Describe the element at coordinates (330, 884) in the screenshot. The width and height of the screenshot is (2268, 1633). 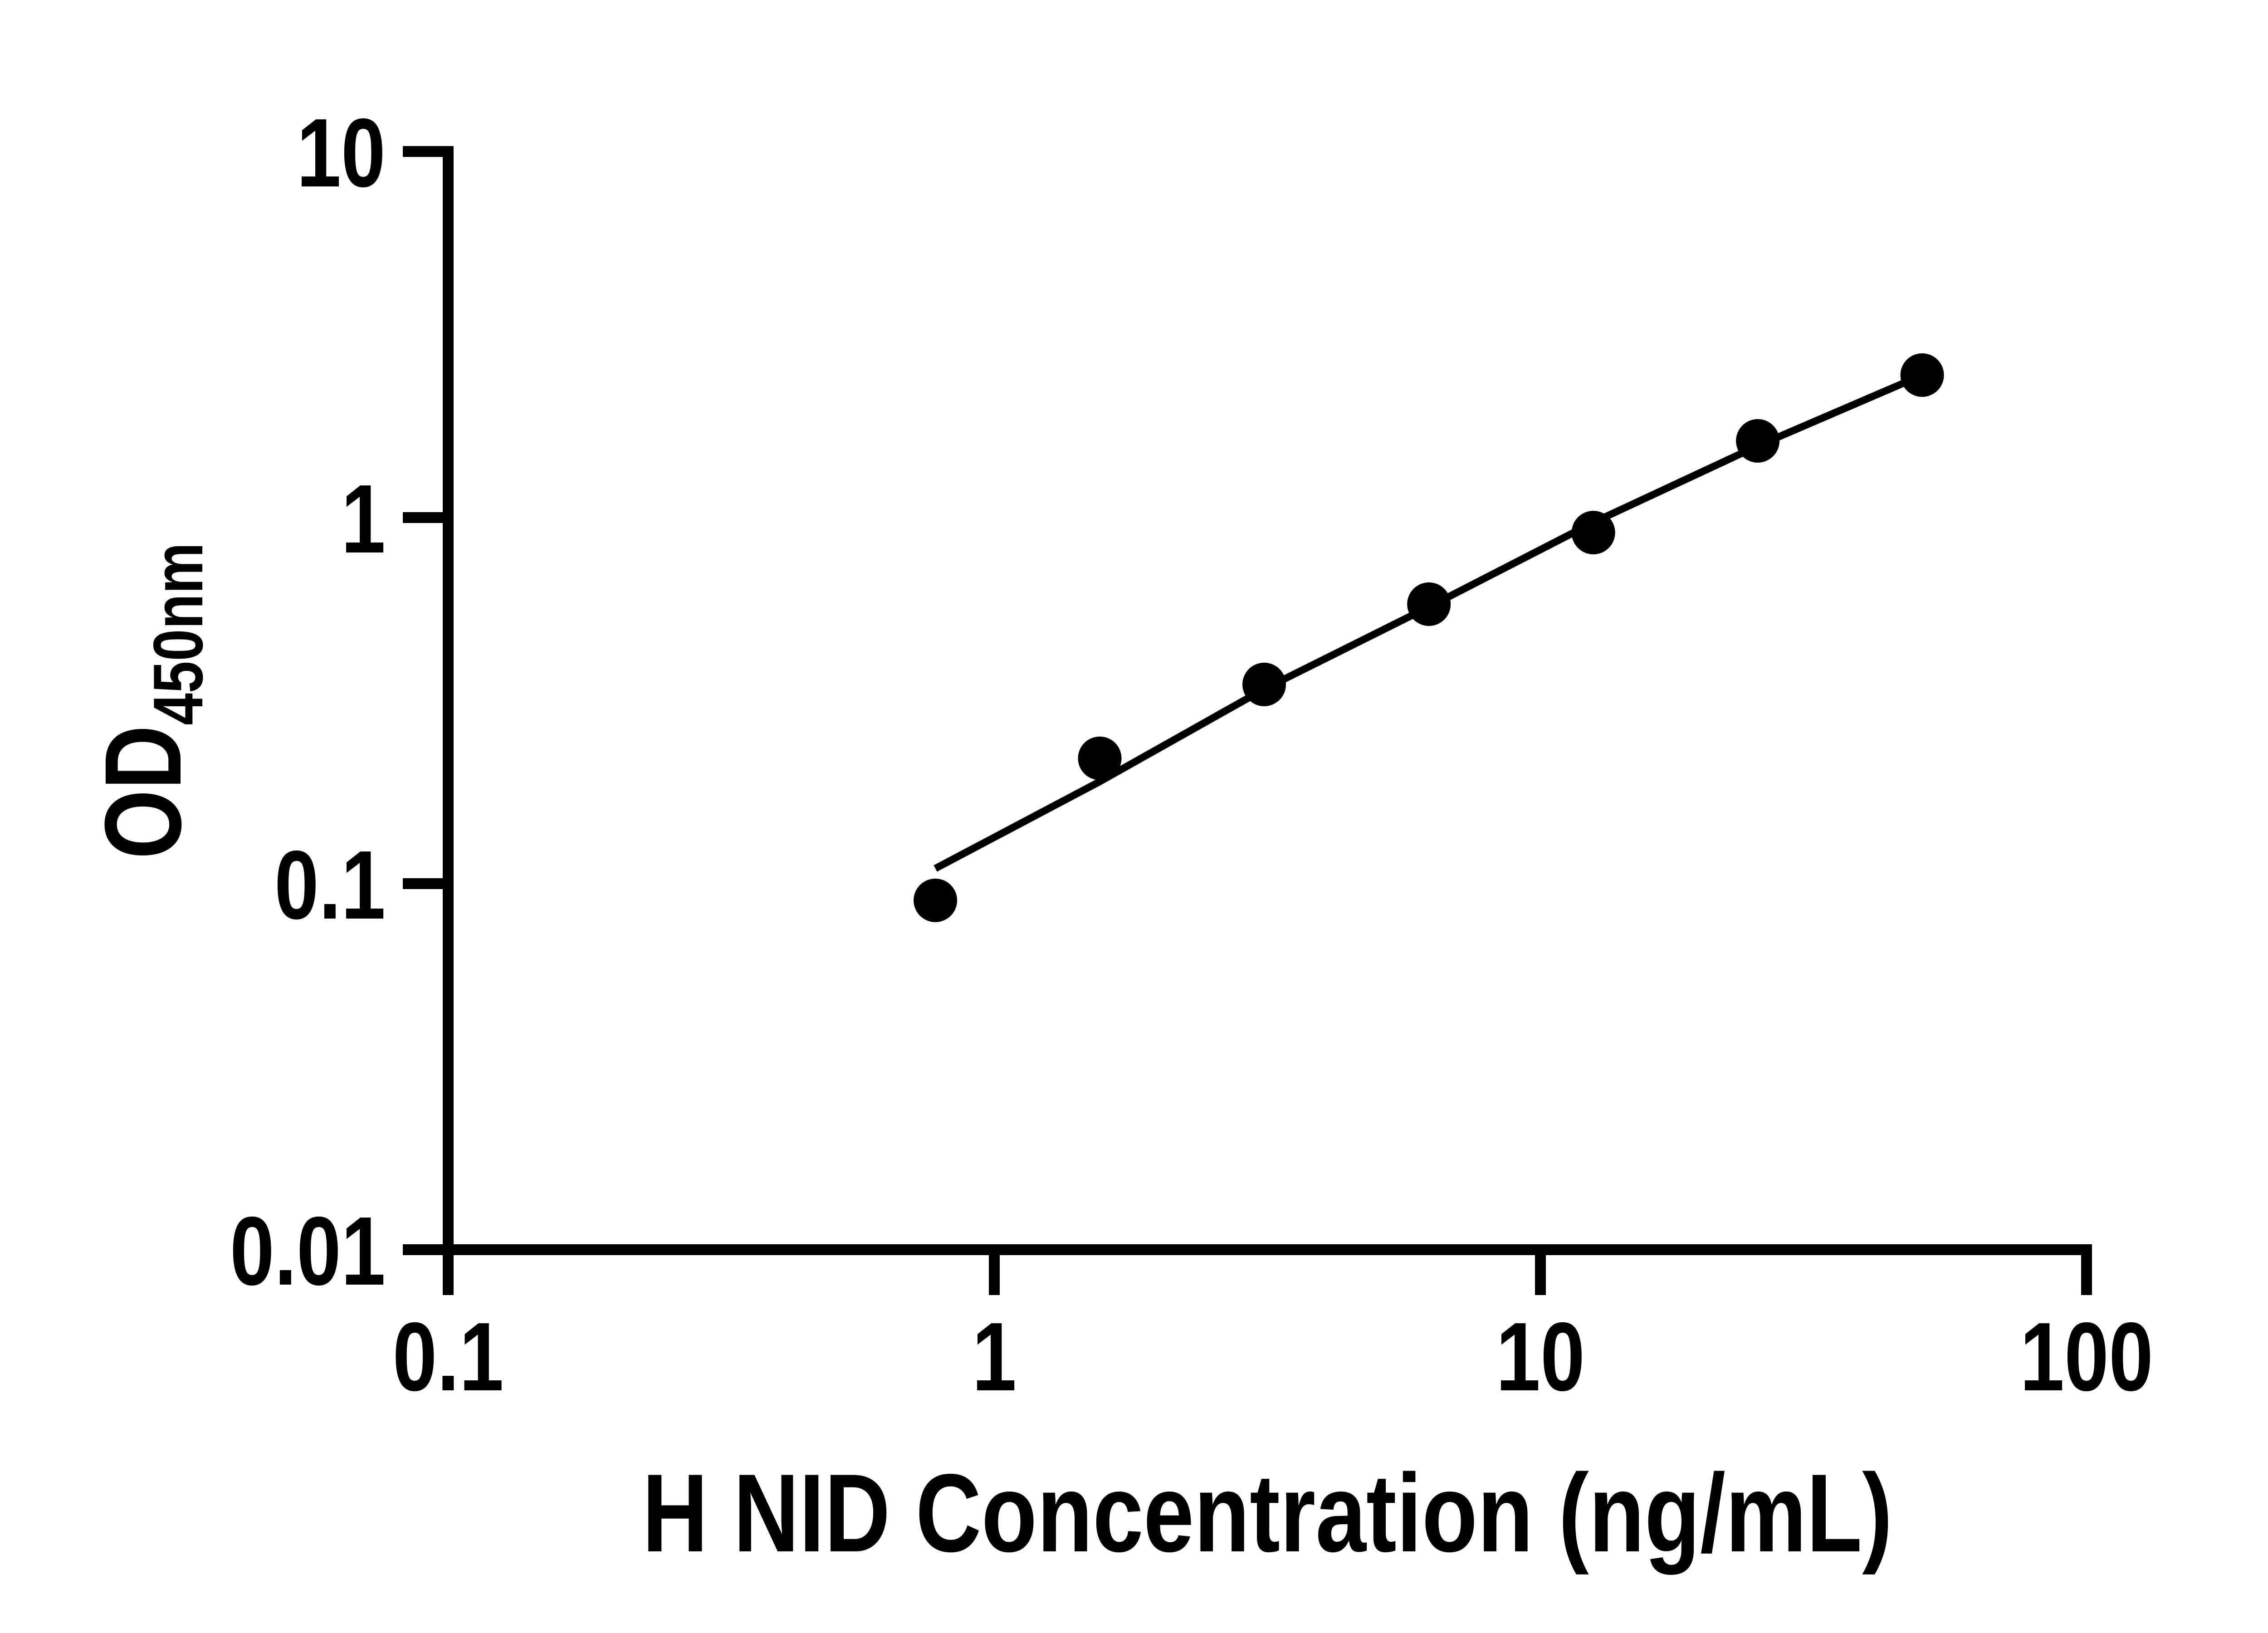
I see `y-tick-label: 0.1` at that location.